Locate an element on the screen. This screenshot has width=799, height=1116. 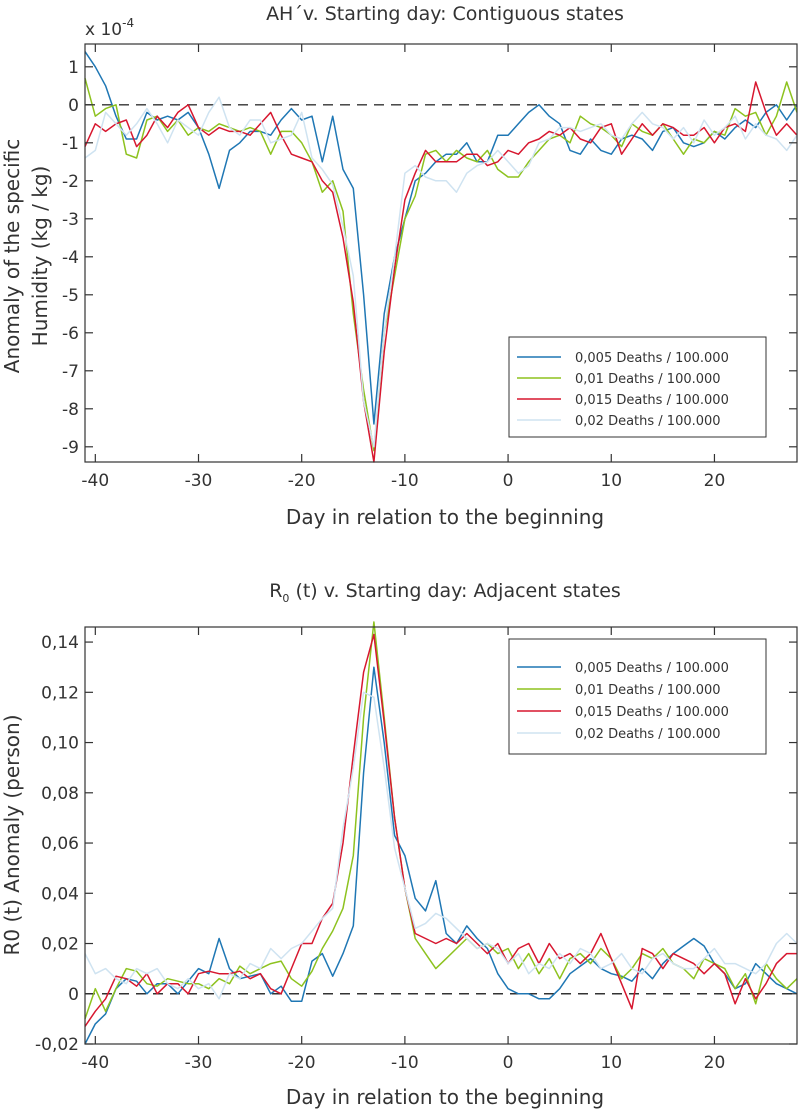
chart2-xtick-label: -40 is located at coordinates (95, 1063).